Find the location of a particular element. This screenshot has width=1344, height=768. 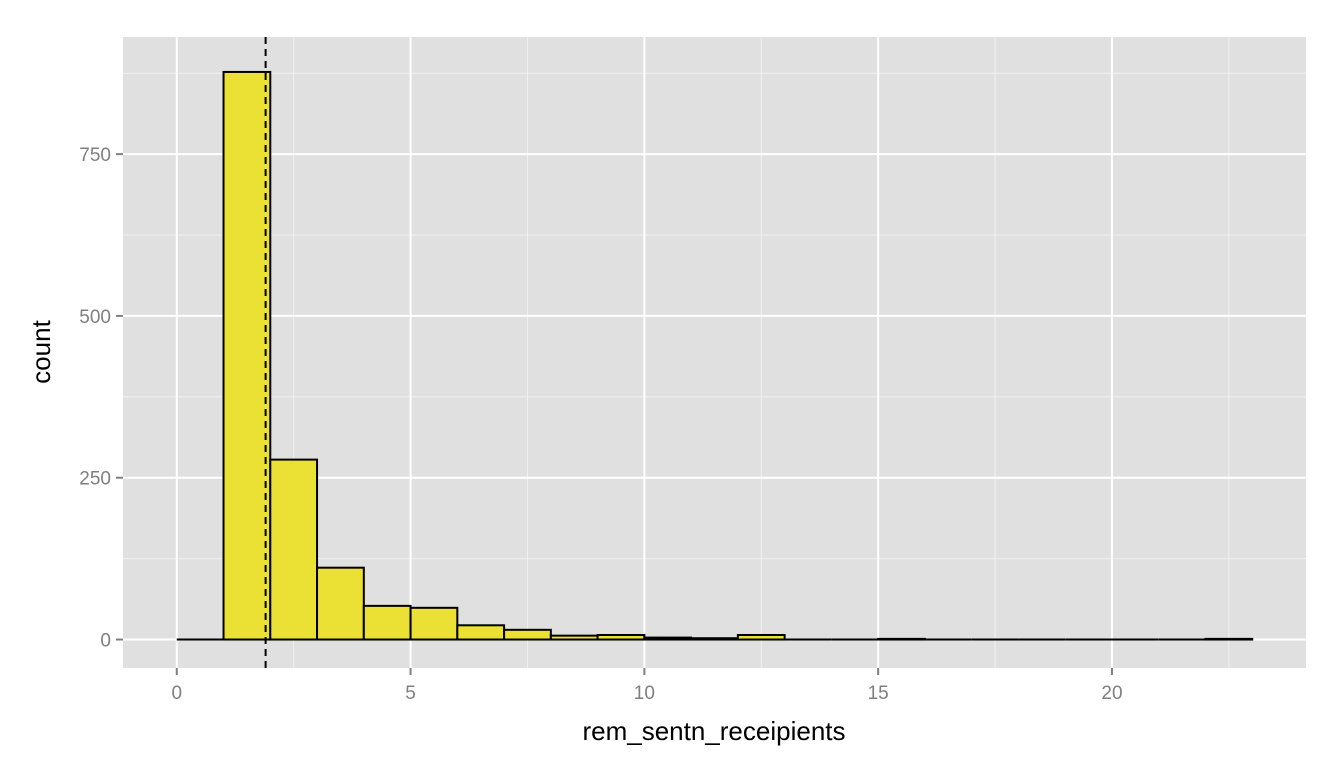

x-tick-label: 0 is located at coordinates (176, 693).